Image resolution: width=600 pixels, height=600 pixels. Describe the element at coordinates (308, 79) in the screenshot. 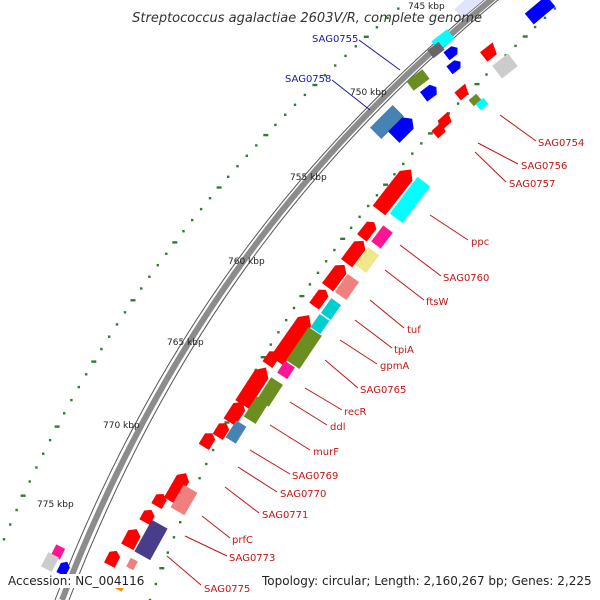

I see `gene-label: SAG0758` at that location.